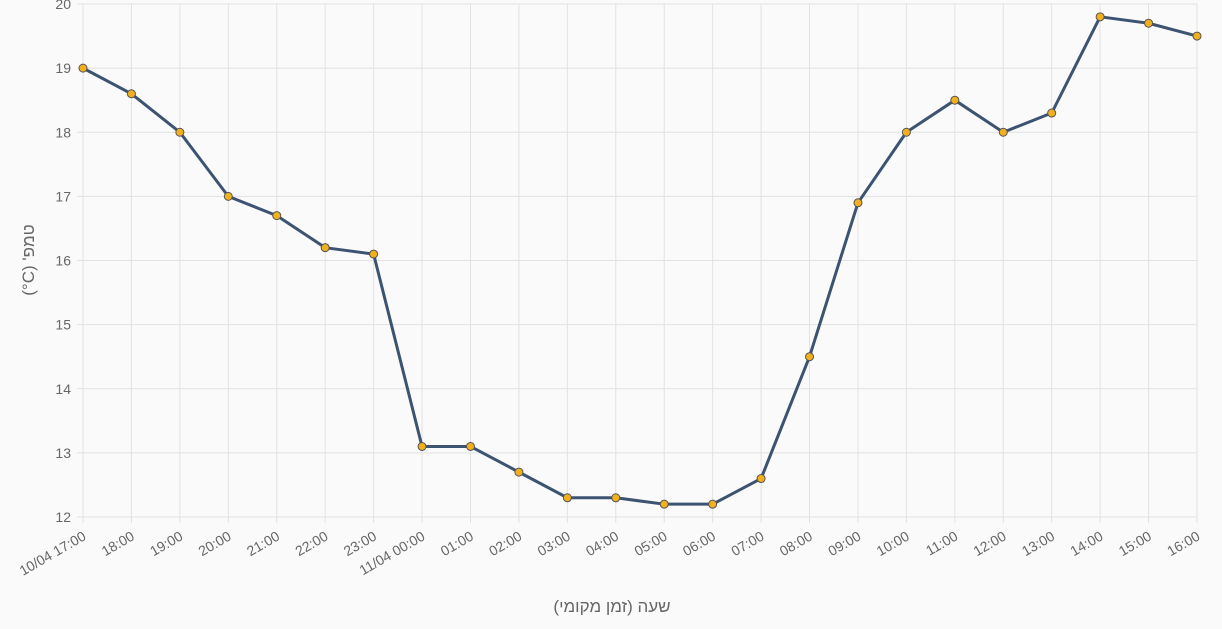  I want to click on x-tick-label: 12:00, so click(989, 543).